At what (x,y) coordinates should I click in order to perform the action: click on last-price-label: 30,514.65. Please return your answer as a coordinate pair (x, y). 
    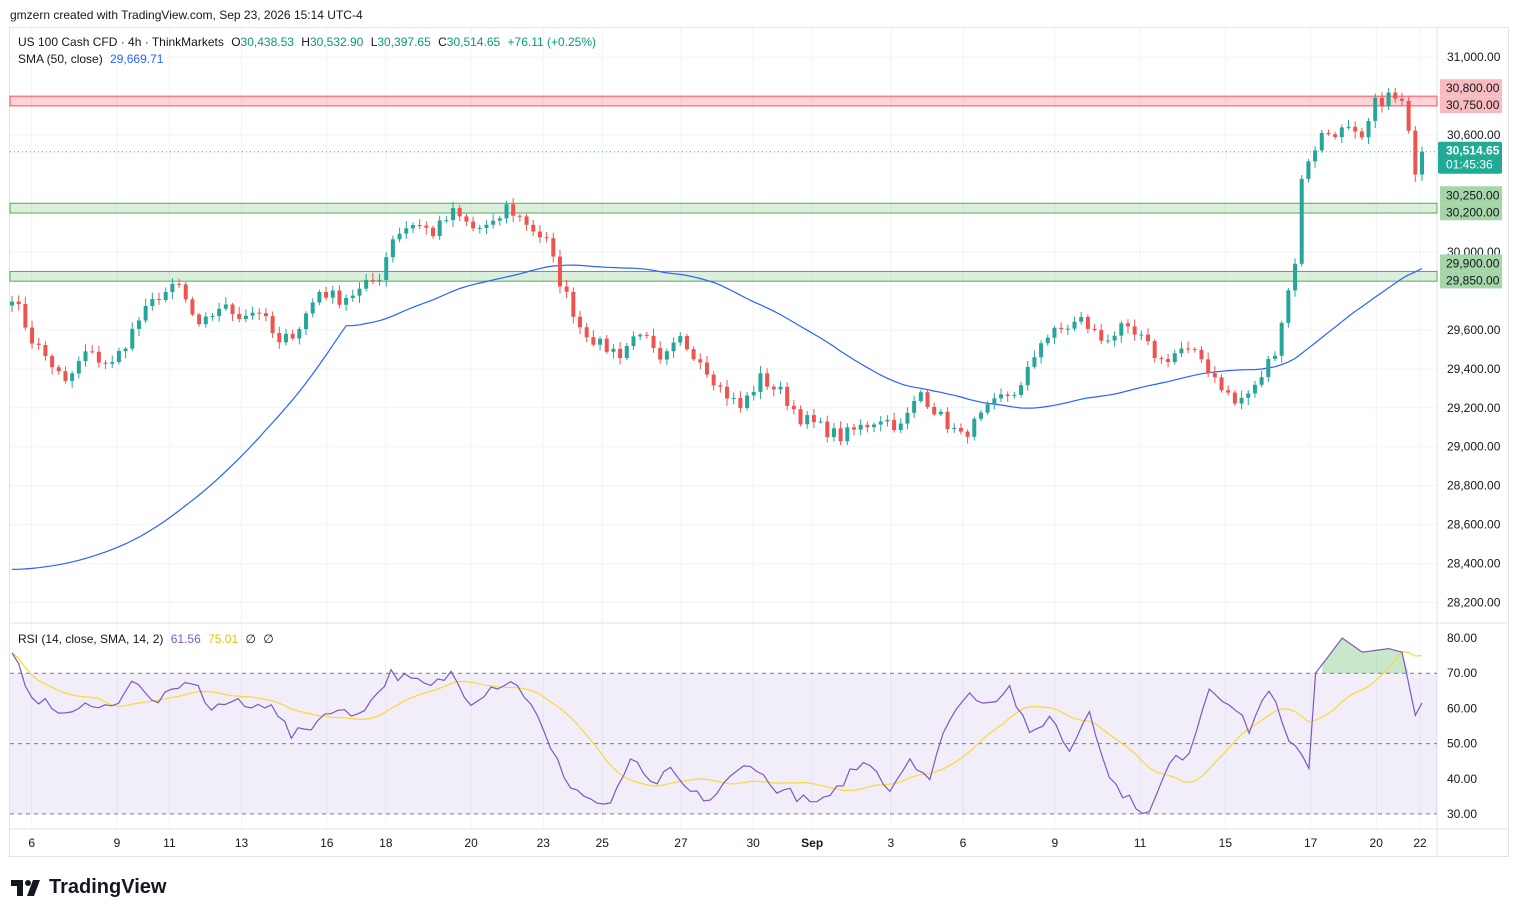
    Looking at the image, I should click on (1473, 151).